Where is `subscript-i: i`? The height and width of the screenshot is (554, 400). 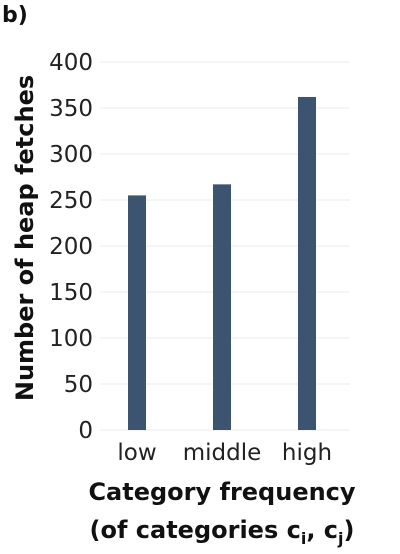
subscript-i: i is located at coordinates (303, 538).